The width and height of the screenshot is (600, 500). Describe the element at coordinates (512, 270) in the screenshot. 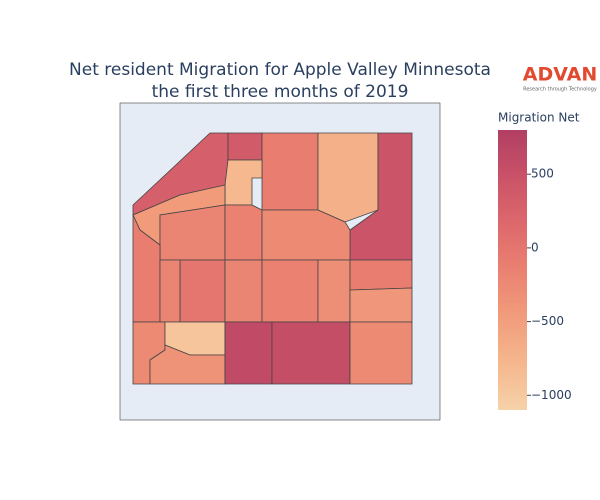

I see `colorbar` at that location.